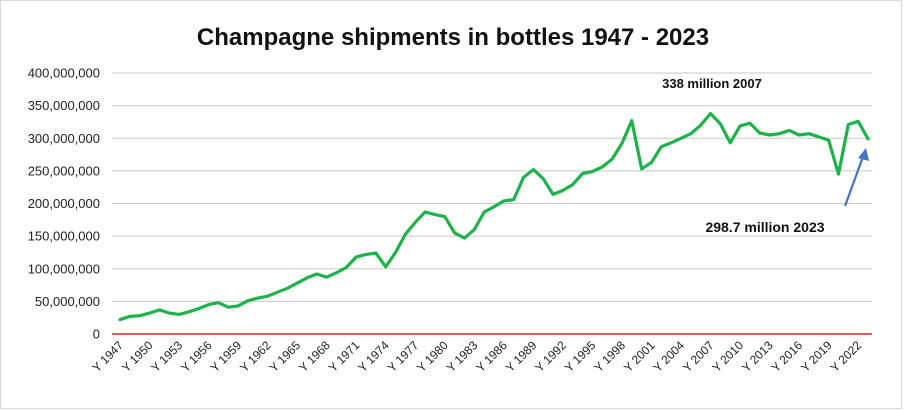 This screenshot has height=411, width=904. Describe the element at coordinates (846, 356) in the screenshot. I see `x-tick-label: Y 2022` at that location.